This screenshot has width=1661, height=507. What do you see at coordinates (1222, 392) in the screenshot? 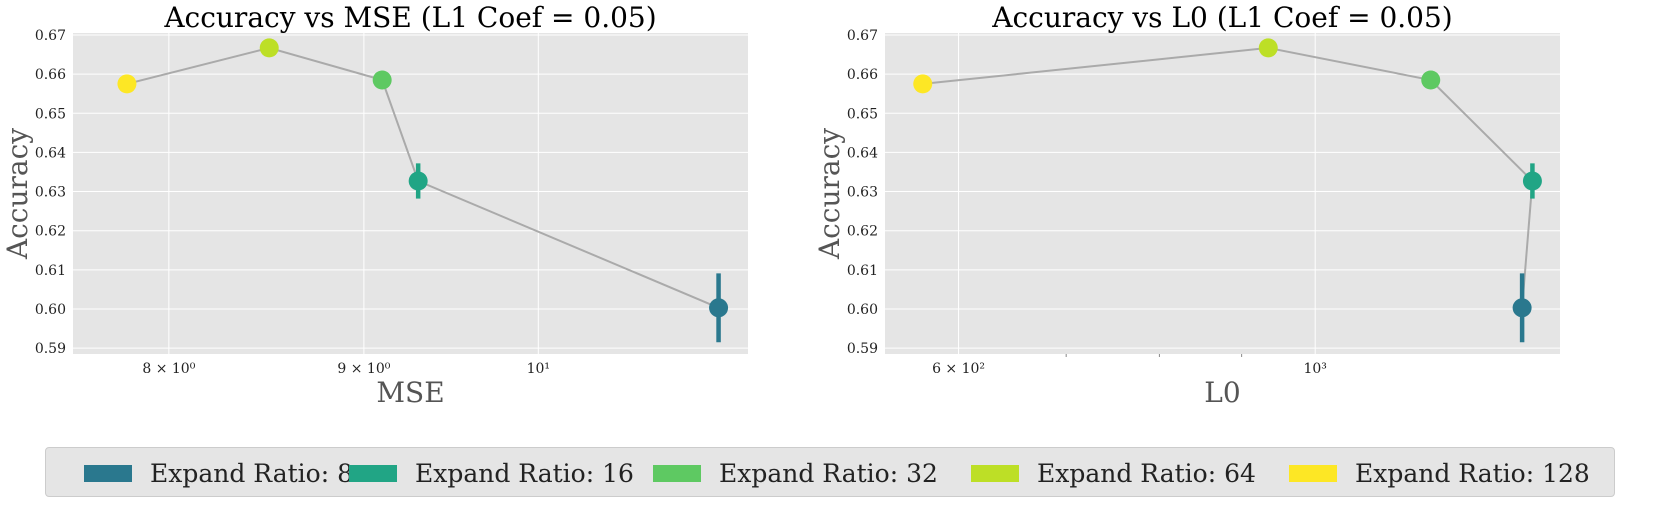
I see `x-axis-label: L0` at bounding box center [1222, 392].